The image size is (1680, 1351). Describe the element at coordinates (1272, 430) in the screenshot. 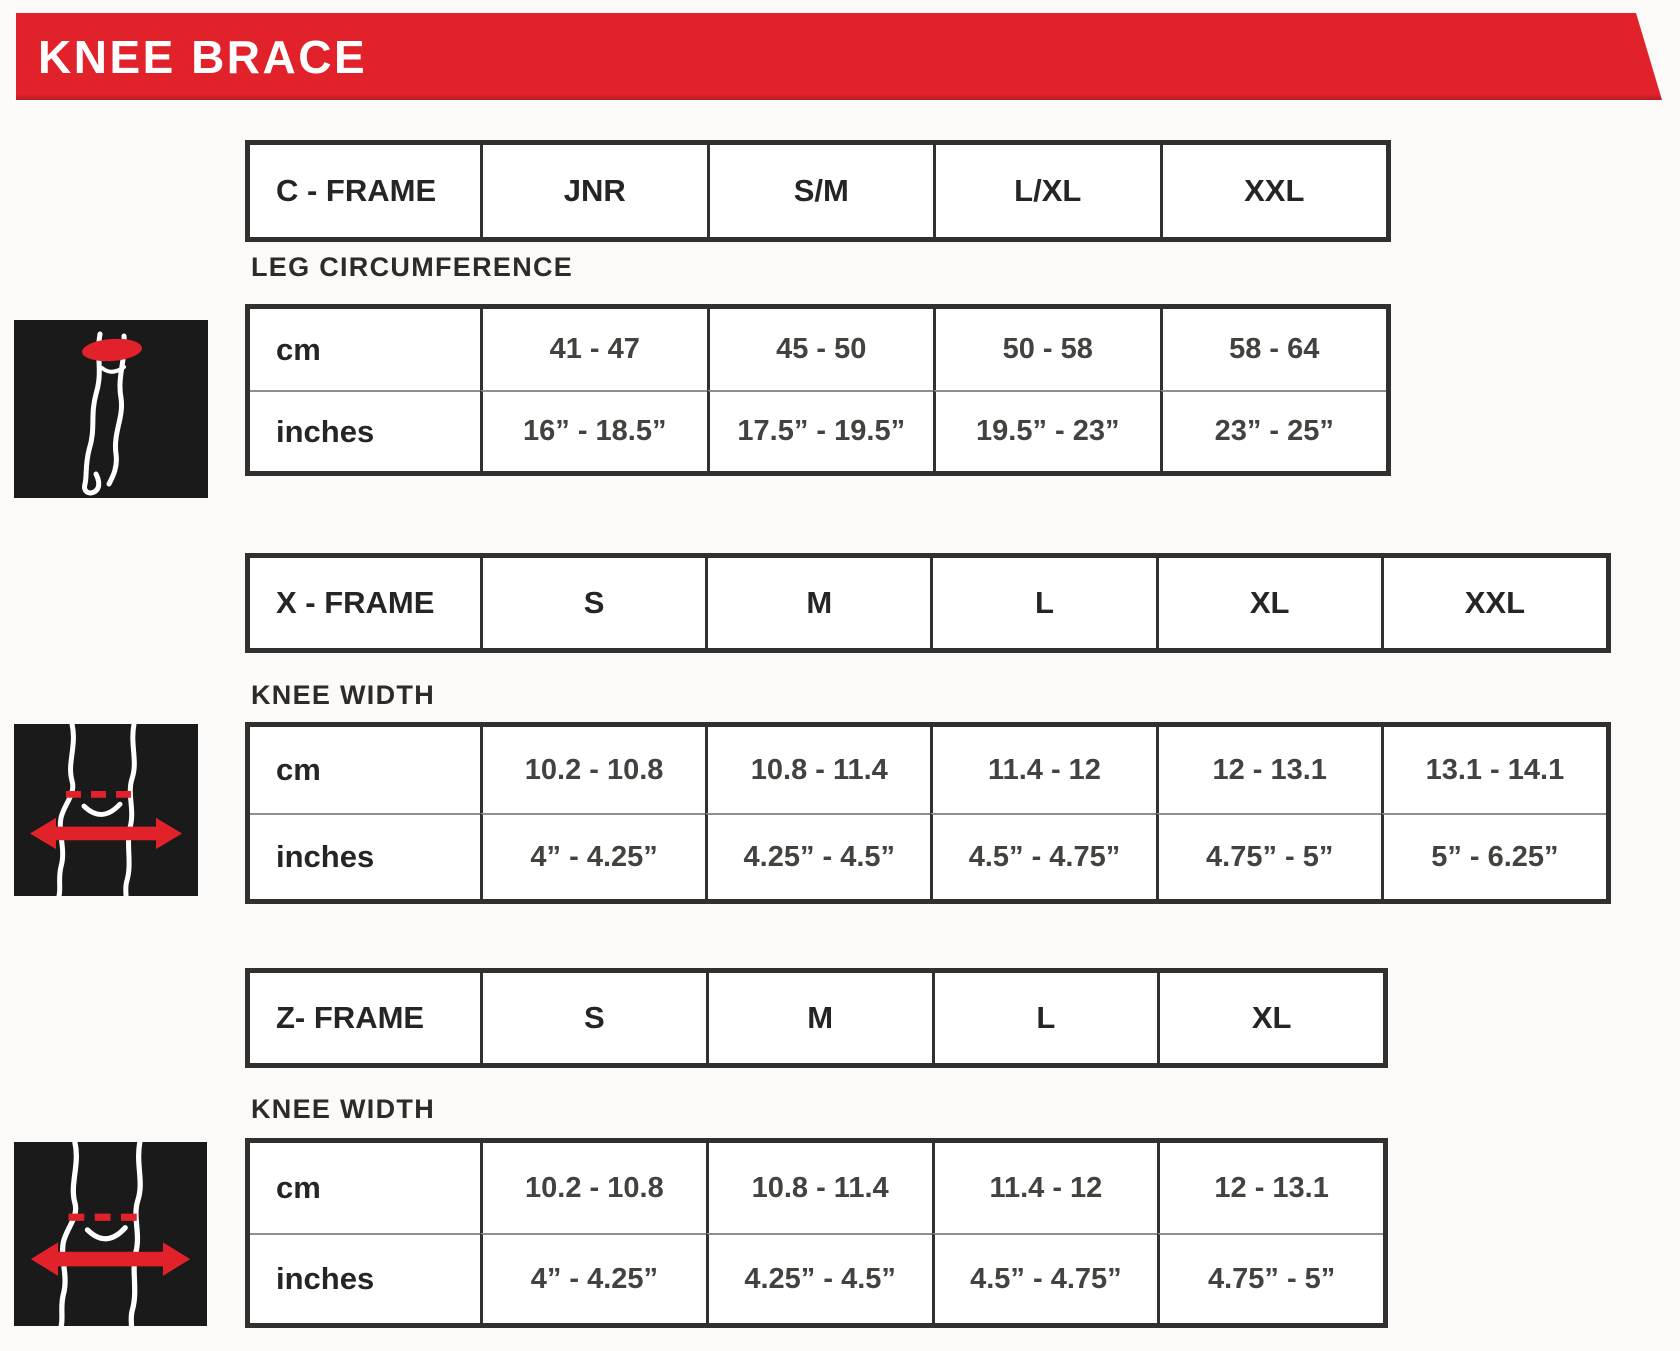

I see `size-value-cell: 23” - 25”` at that location.